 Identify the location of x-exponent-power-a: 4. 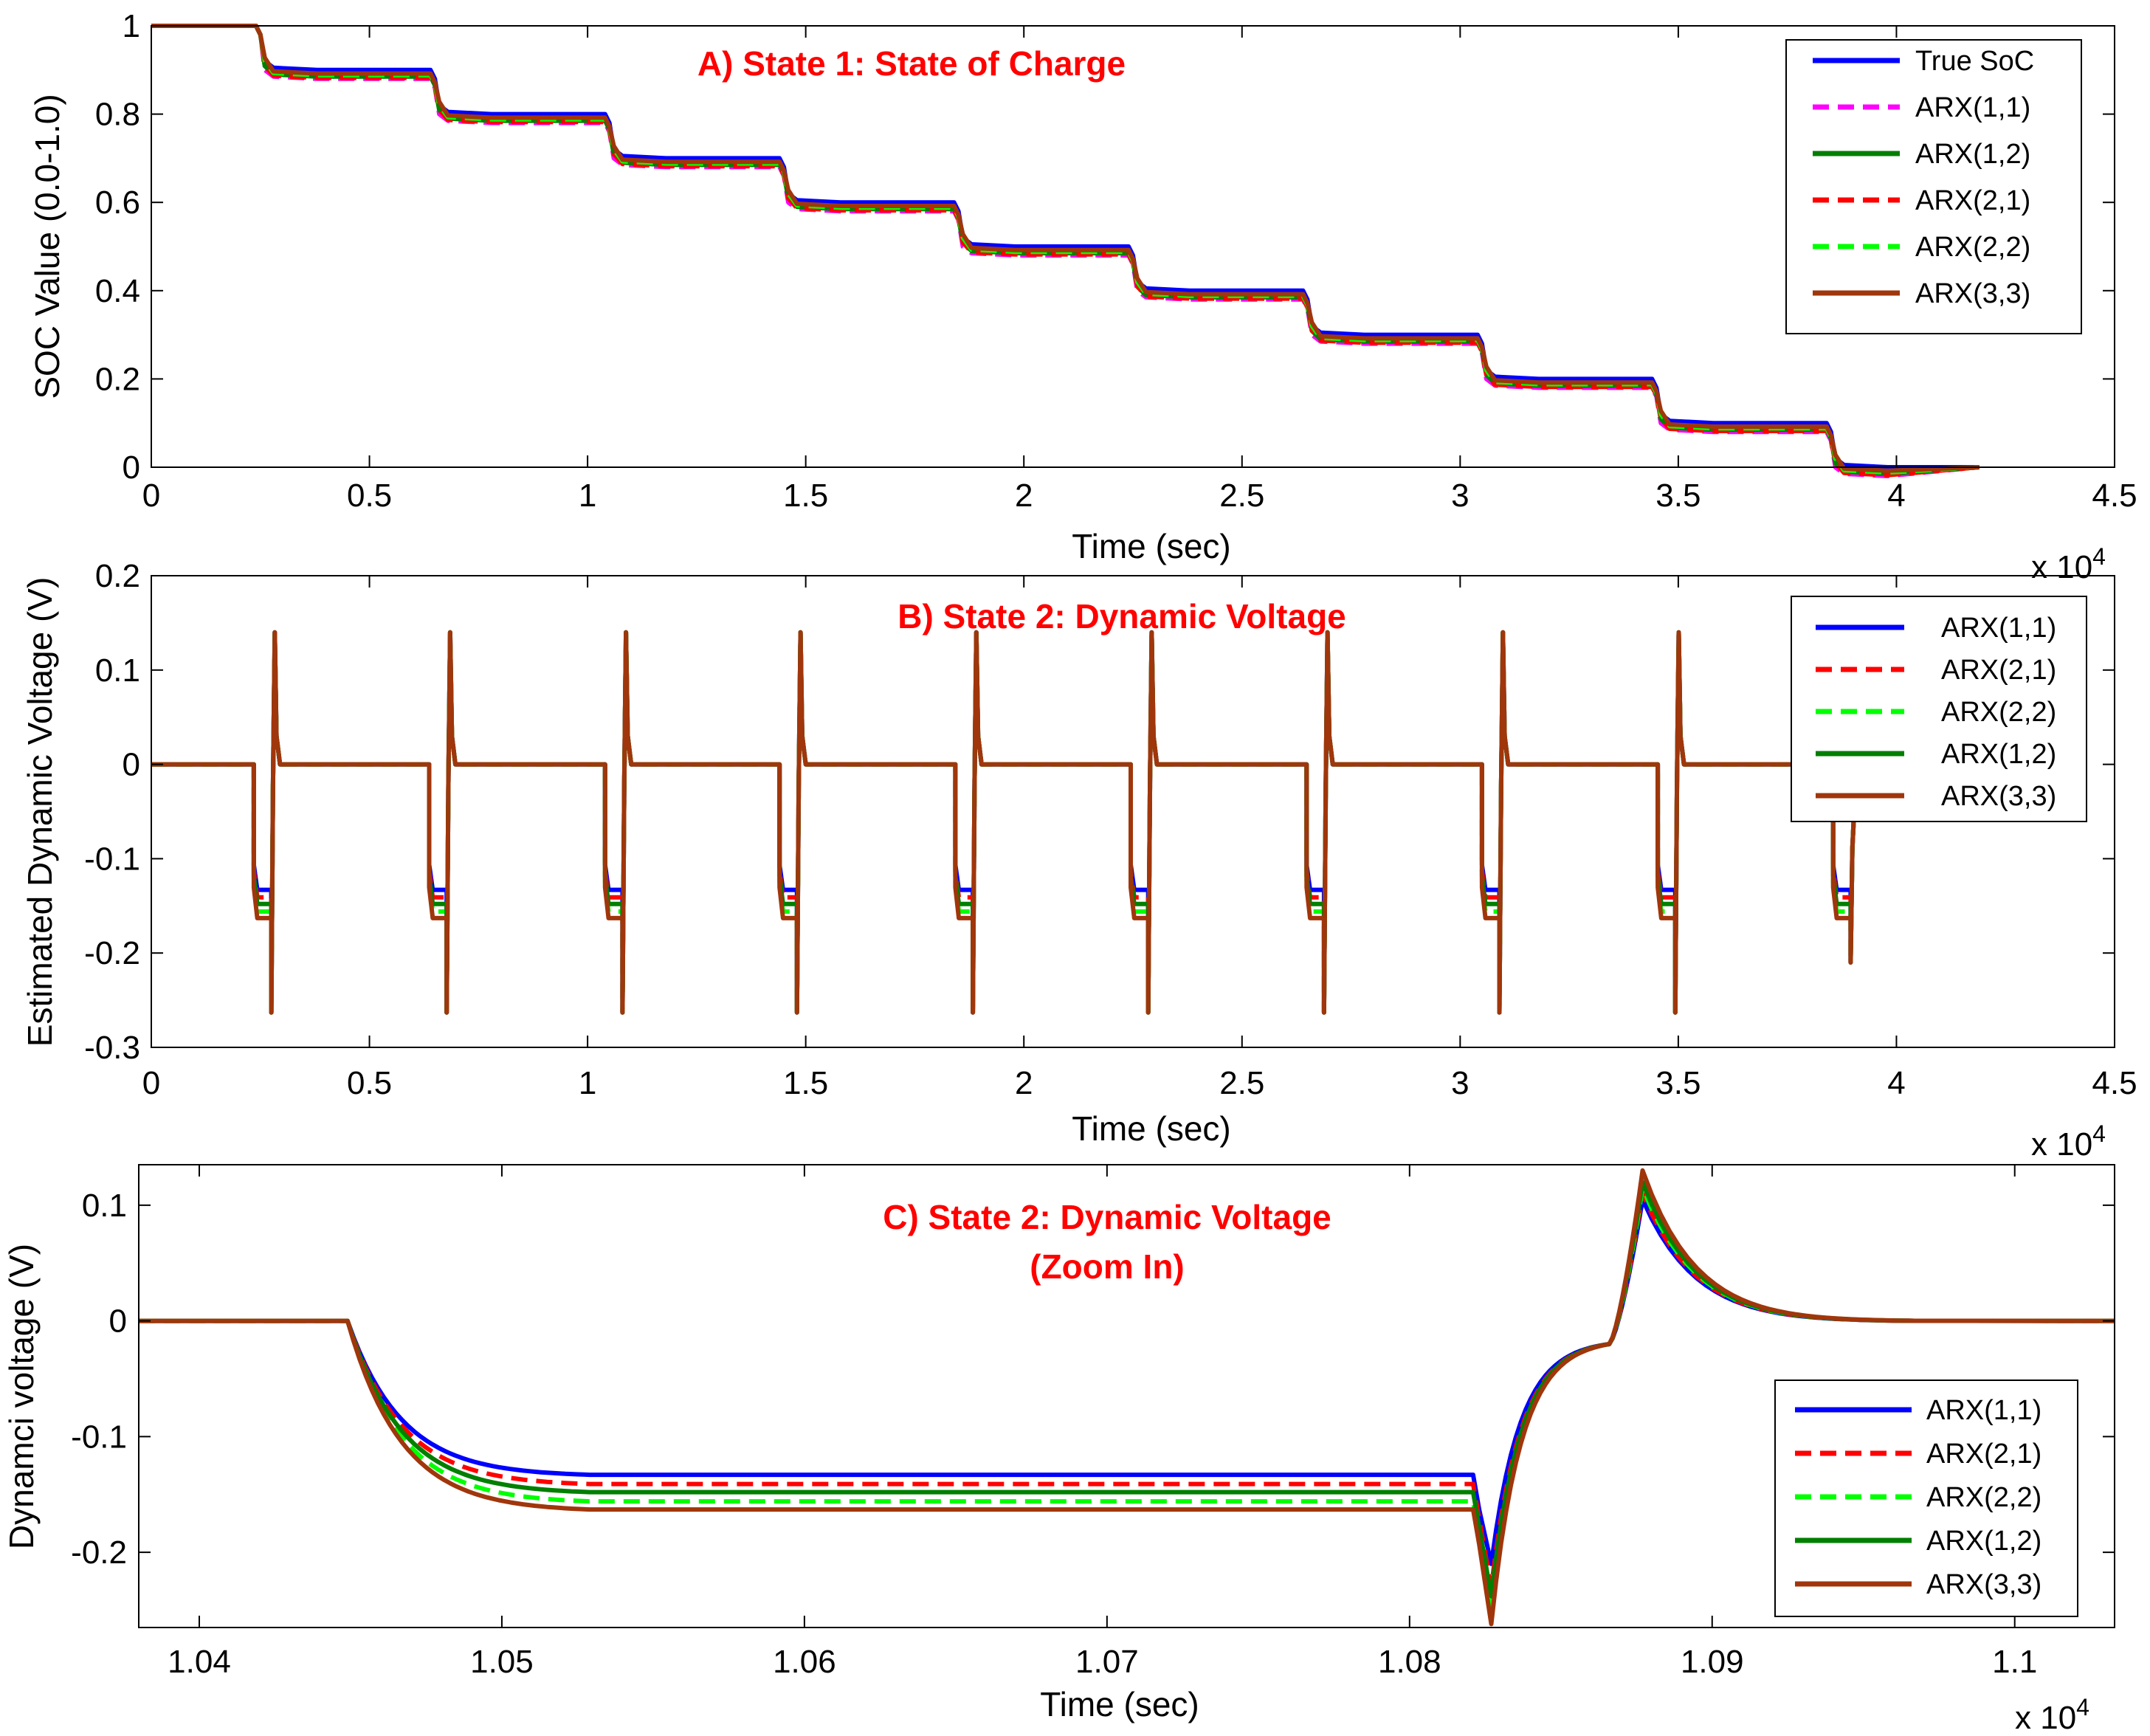
(2099, 556).